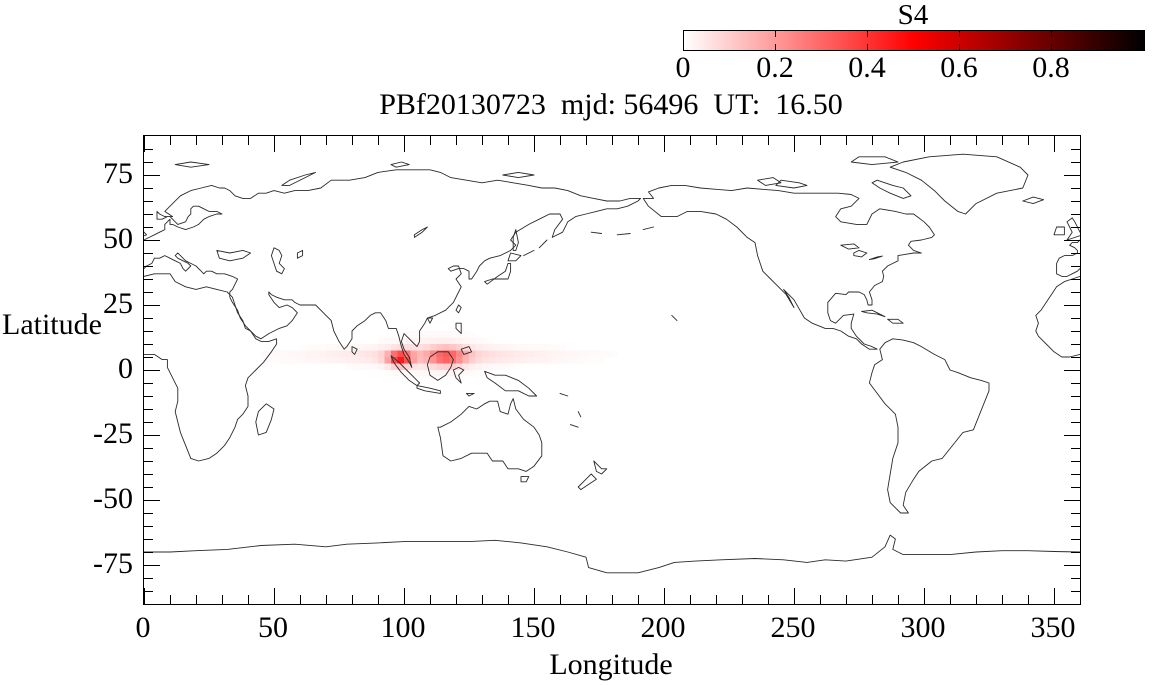 The width and height of the screenshot is (1153, 685). I want to click on colorbar-tick-label: 0.2, so click(775, 67).